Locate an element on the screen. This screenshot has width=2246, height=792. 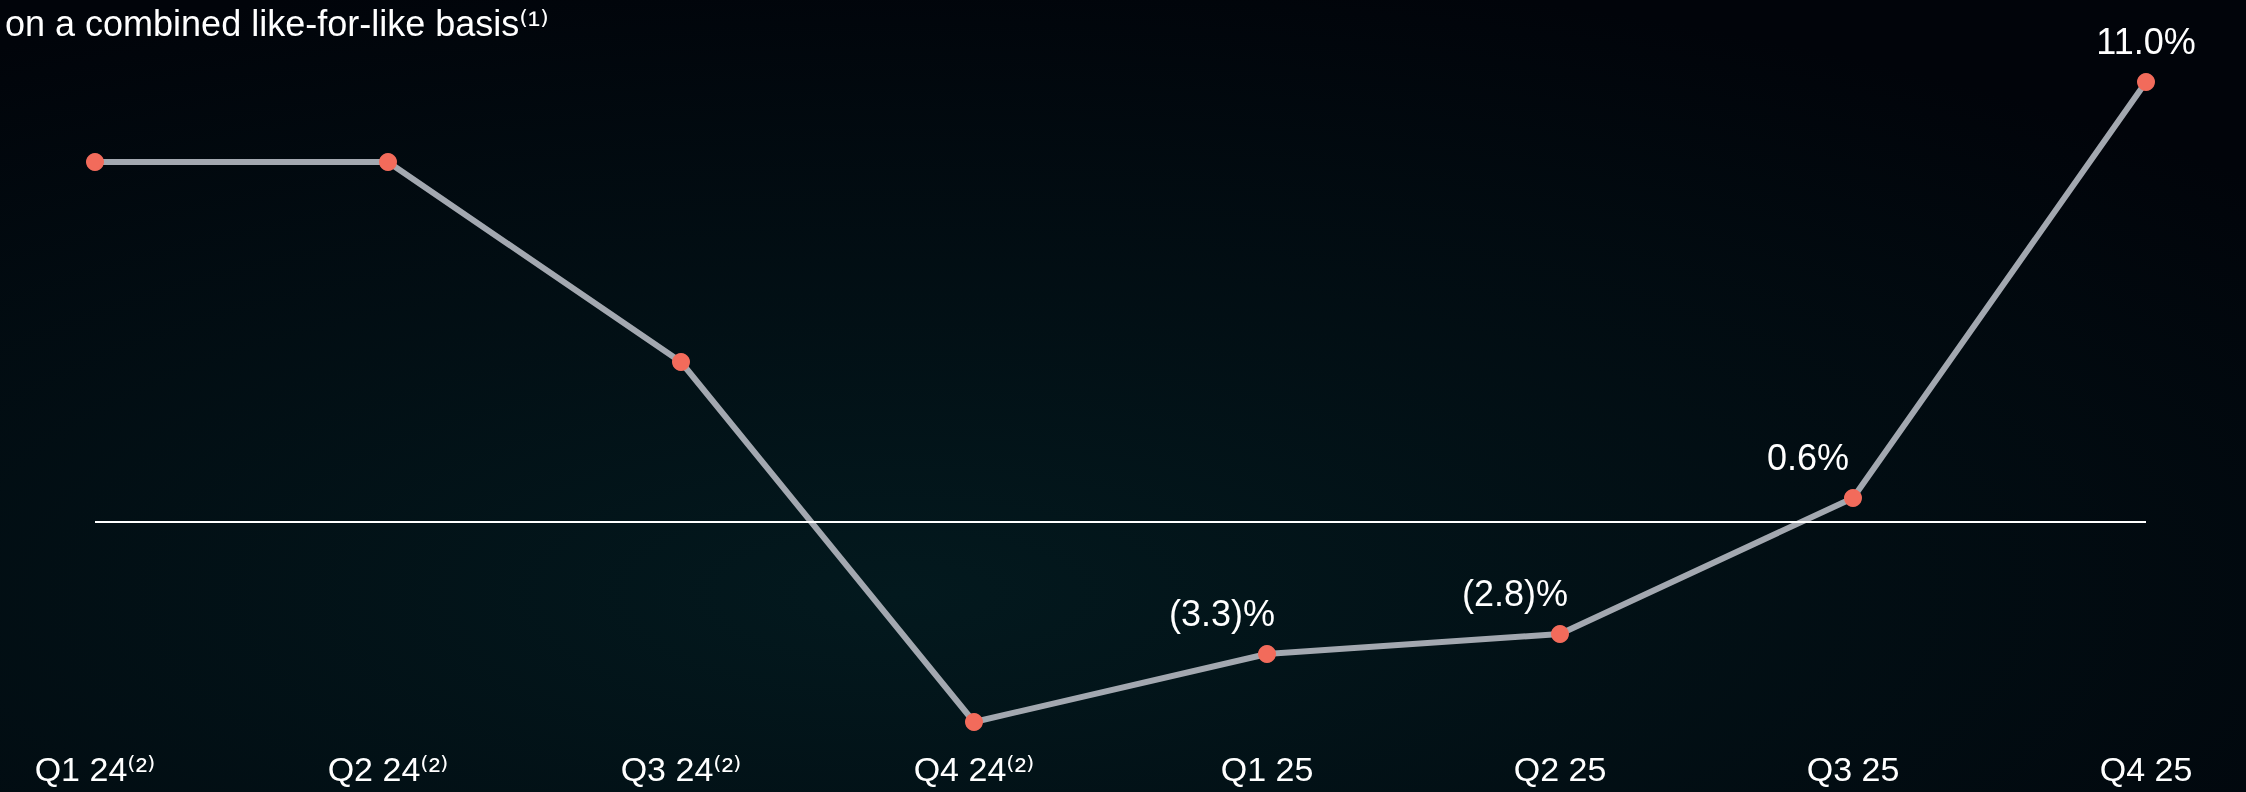
x-tick-label: Q1 24⁽²⁾ is located at coordinates (95, 769).